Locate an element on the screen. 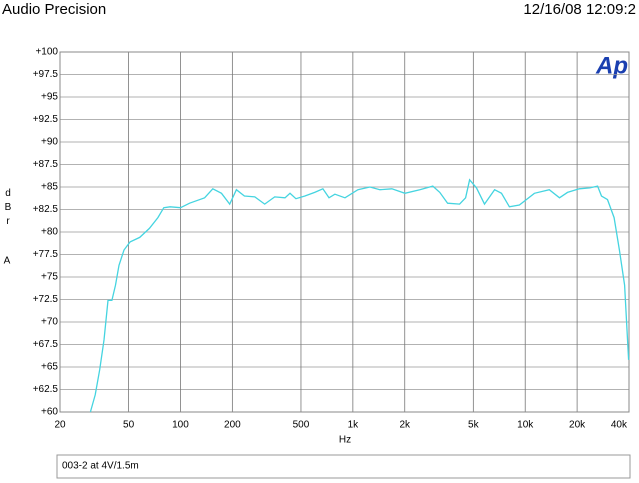 Image resolution: width=639 pixels, height=483 pixels. y-tick-label: +60 is located at coordinates (49, 412).